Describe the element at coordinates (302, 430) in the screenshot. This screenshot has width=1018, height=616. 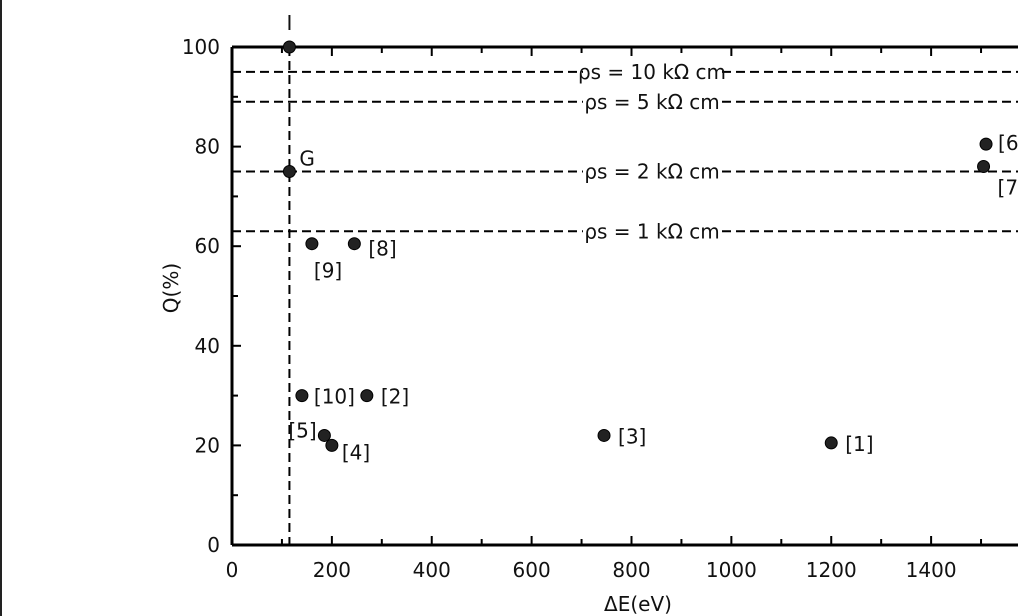
I see `data-point-label: [5]` at that location.